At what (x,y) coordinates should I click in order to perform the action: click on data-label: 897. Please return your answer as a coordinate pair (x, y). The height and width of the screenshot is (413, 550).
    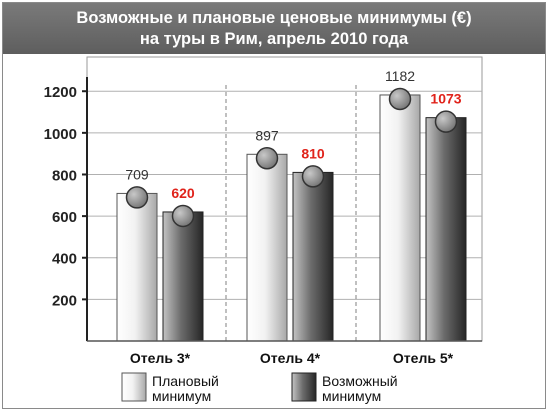
    Looking at the image, I should click on (267, 135).